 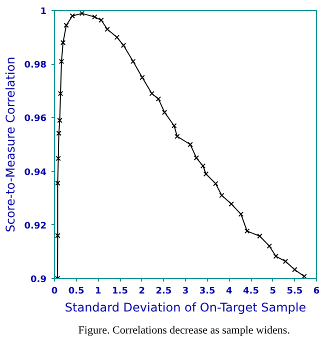 I want to click on x-tick-label: 0.5, so click(x=76, y=291).